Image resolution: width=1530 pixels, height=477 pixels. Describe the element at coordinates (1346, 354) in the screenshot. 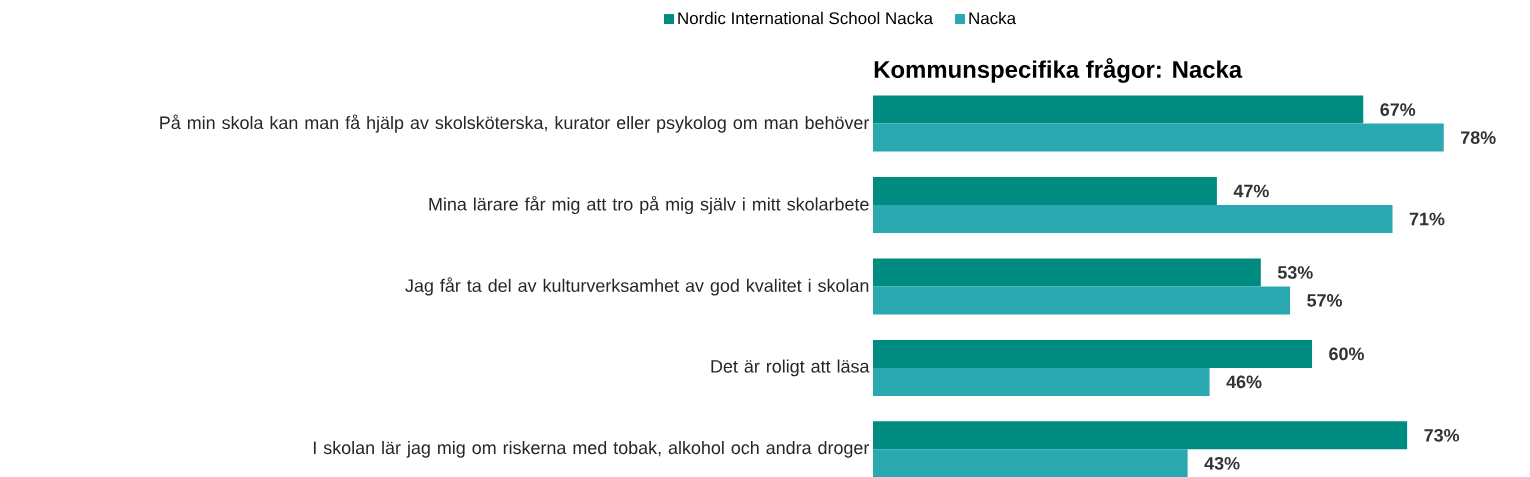

I see `data-label: 60%` at that location.